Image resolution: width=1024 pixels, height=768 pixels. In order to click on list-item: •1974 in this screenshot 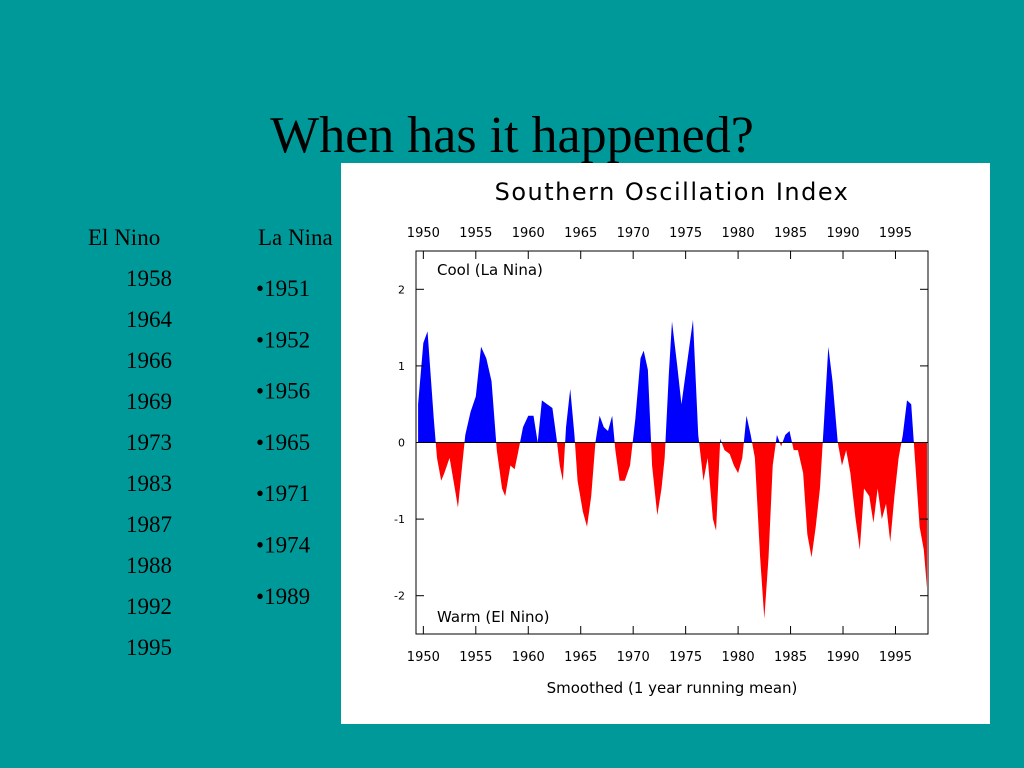, I will do `click(283, 545)`.